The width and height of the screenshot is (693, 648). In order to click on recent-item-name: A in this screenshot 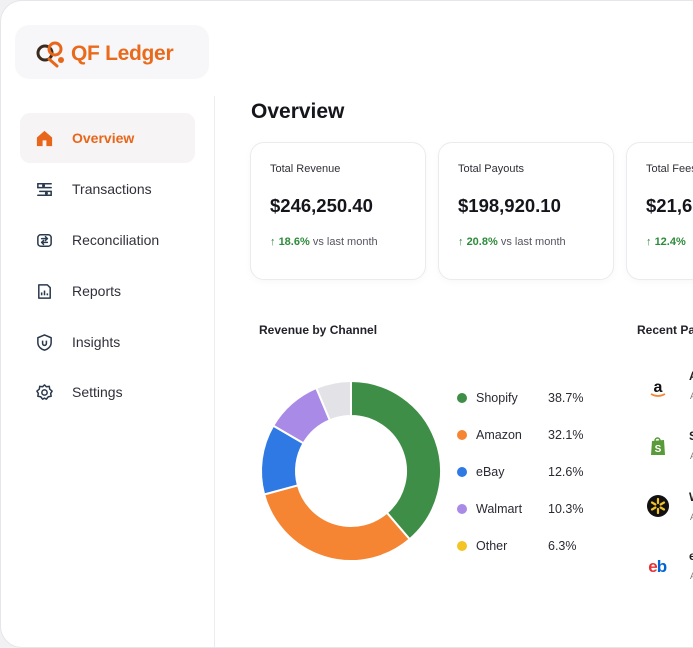, I will do `click(691, 376)`.